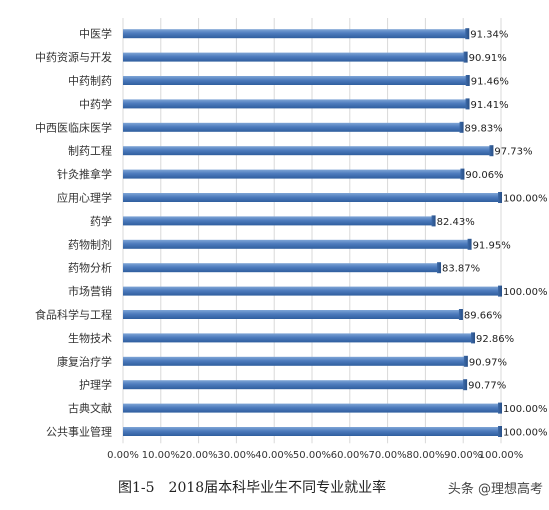  I want to click on data-label: 82.43%, so click(456, 222).